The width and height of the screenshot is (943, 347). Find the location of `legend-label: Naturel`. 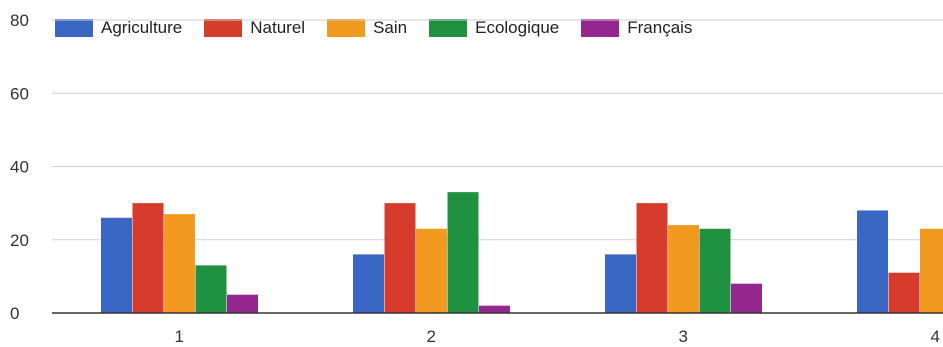

legend-label: Naturel is located at coordinates (278, 27).